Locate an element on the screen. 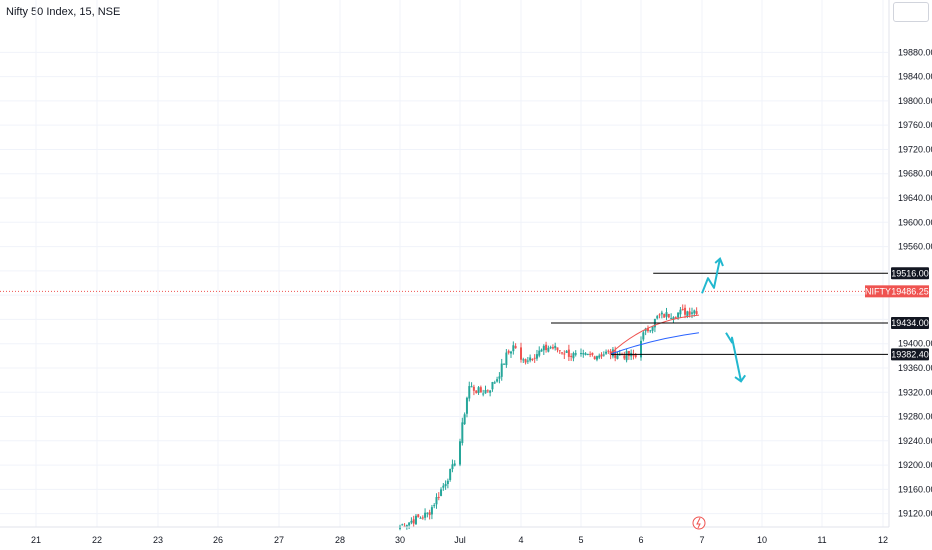  settings-box is located at coordinates (911, 12).